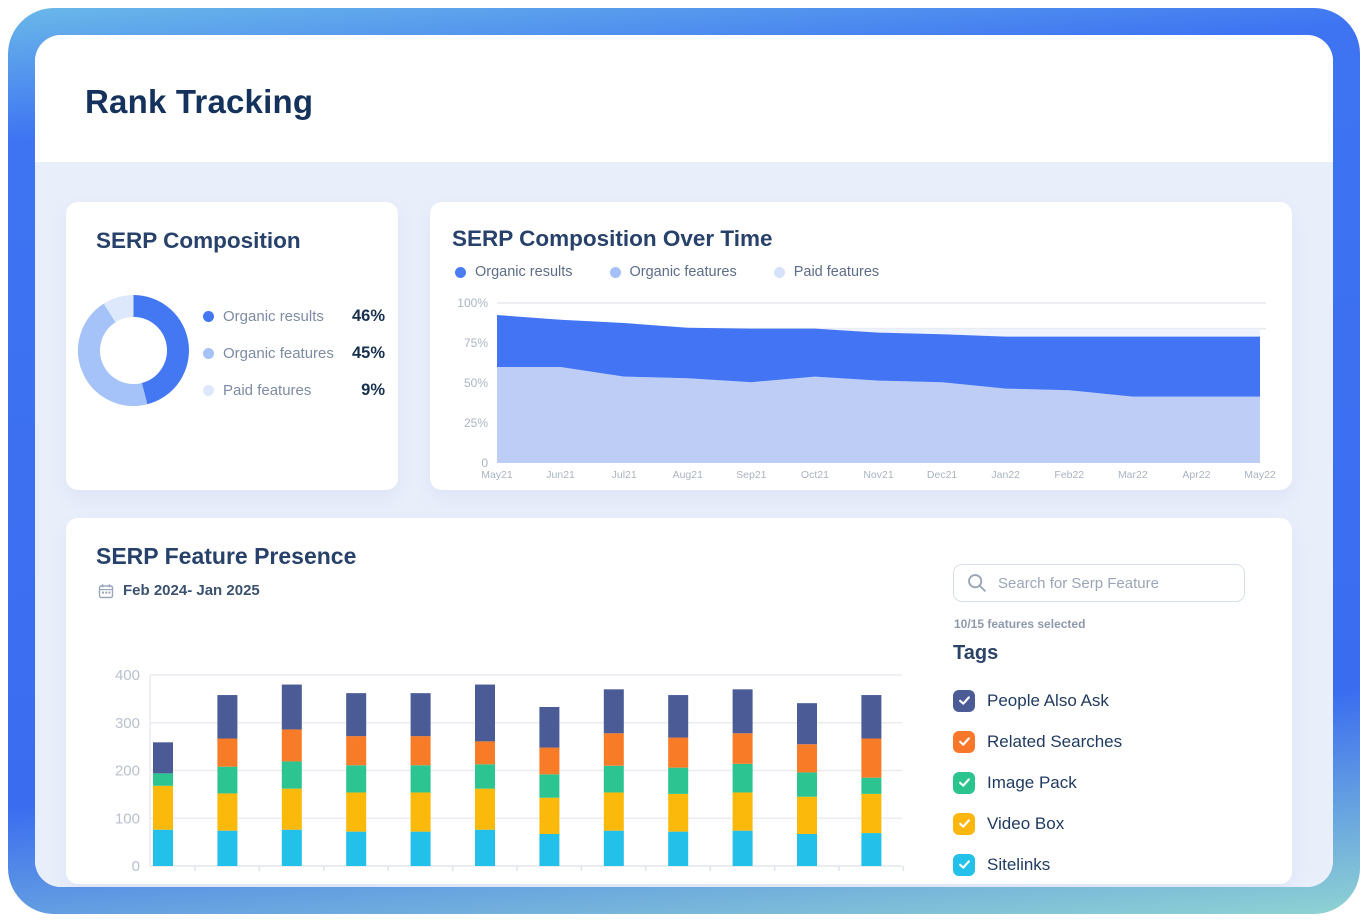  Describe the element at coordinates (127, 818) in the screenshot. I see `svg-text: 100` at that location.